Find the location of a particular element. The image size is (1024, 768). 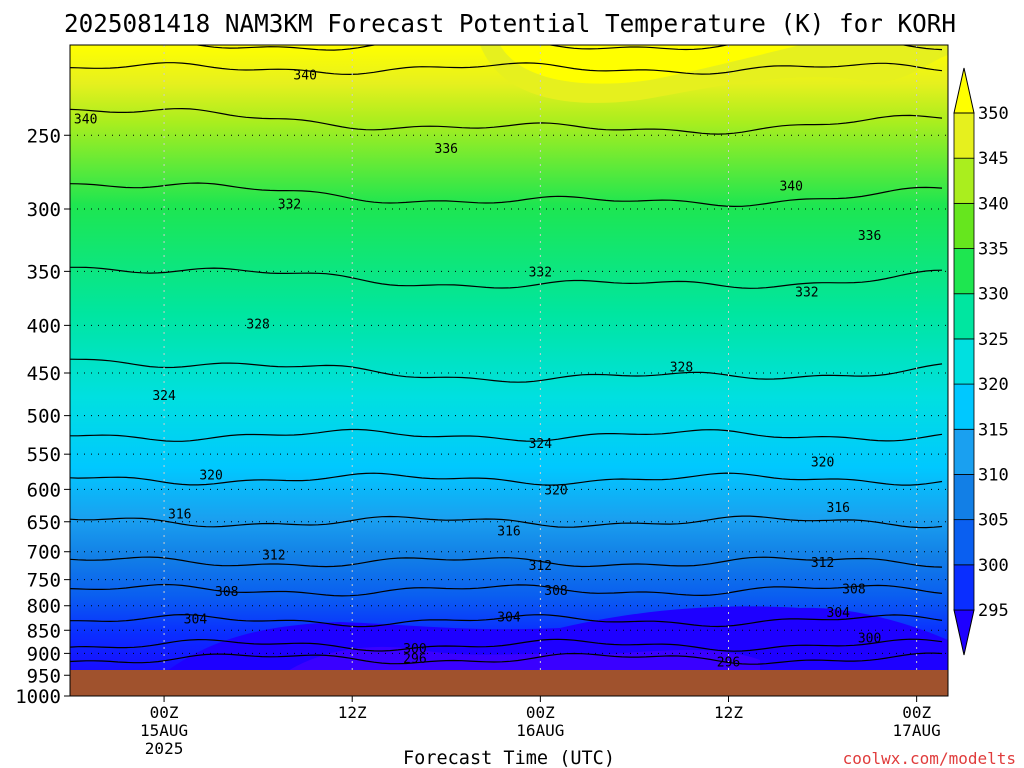

colorbar-label: 345 is located at coordinates (993, 159).